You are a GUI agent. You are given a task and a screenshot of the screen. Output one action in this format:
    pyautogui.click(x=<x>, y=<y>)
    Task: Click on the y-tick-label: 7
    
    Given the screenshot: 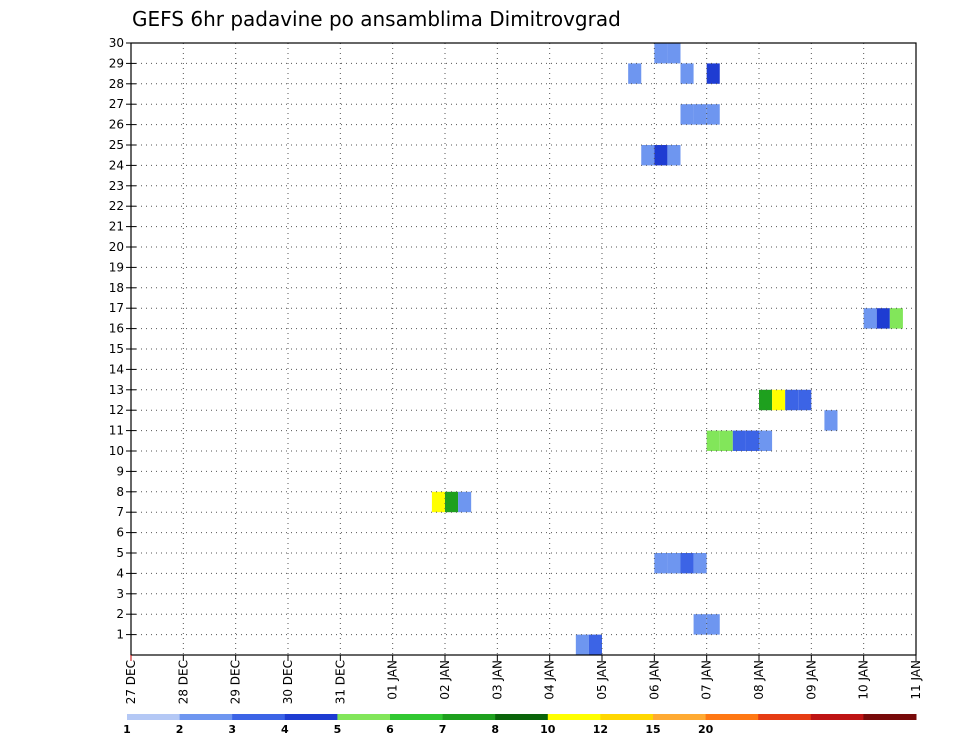 What is the action you would take?
    pyautogui.click(x=120, y=512)
    